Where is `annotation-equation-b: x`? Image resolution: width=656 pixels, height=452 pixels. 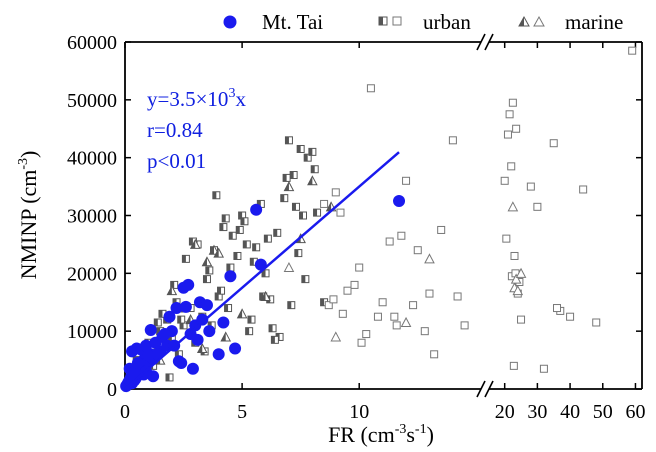
annotation-equation-b: x is located at coordinates (240, 99).